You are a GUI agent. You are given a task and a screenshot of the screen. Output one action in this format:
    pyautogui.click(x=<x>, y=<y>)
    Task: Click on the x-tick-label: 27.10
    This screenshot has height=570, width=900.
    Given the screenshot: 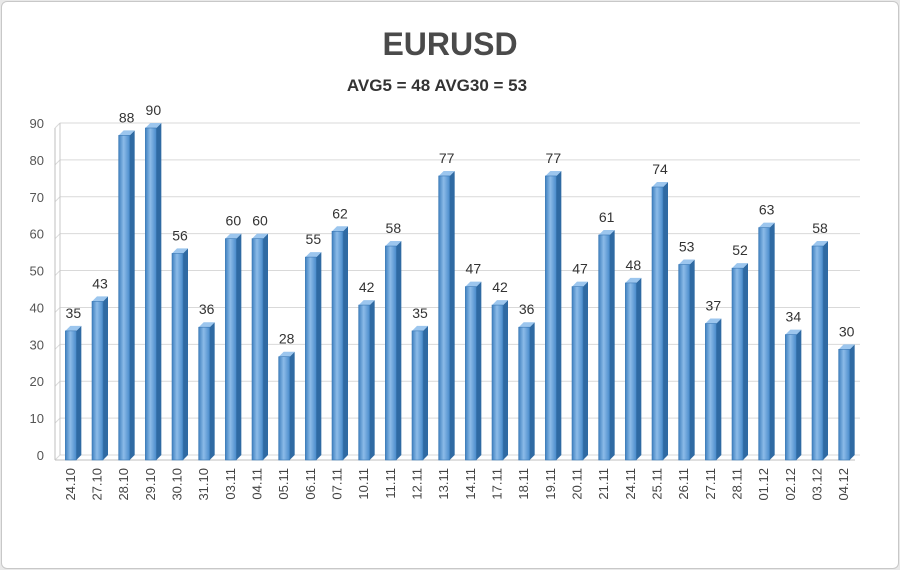 What is the action you would take?
    pyautogui.click(x=97, y=484)
    